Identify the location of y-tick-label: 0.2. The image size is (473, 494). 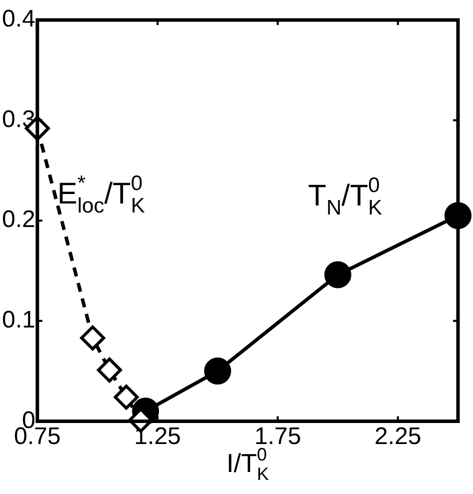
(19, 220).